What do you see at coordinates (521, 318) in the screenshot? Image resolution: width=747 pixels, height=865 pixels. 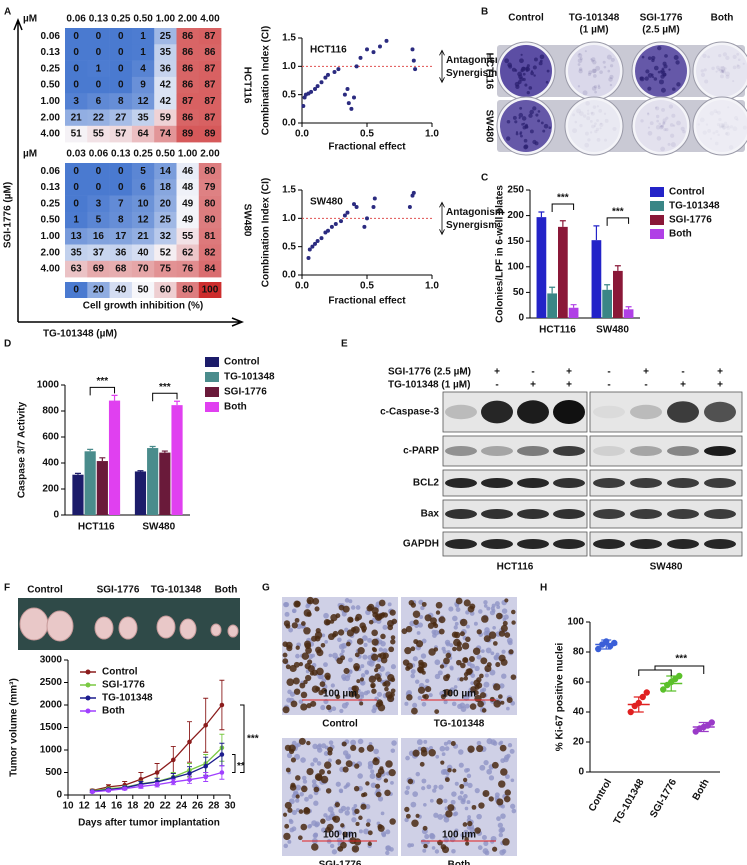 I see `y-tick-label: 0` at bounding box center [521, 318].